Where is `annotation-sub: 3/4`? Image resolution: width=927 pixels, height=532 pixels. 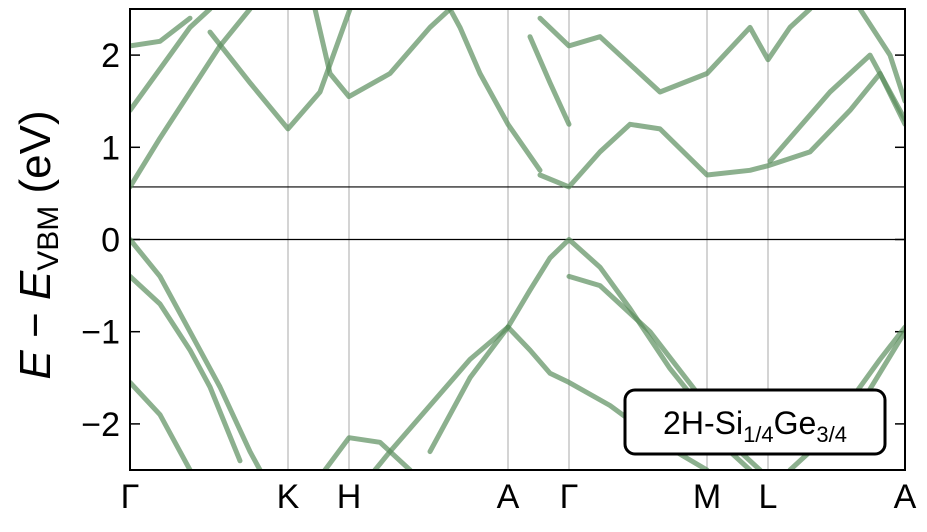
annotation-sub: 3/4 is located at coordinates (831, 434).